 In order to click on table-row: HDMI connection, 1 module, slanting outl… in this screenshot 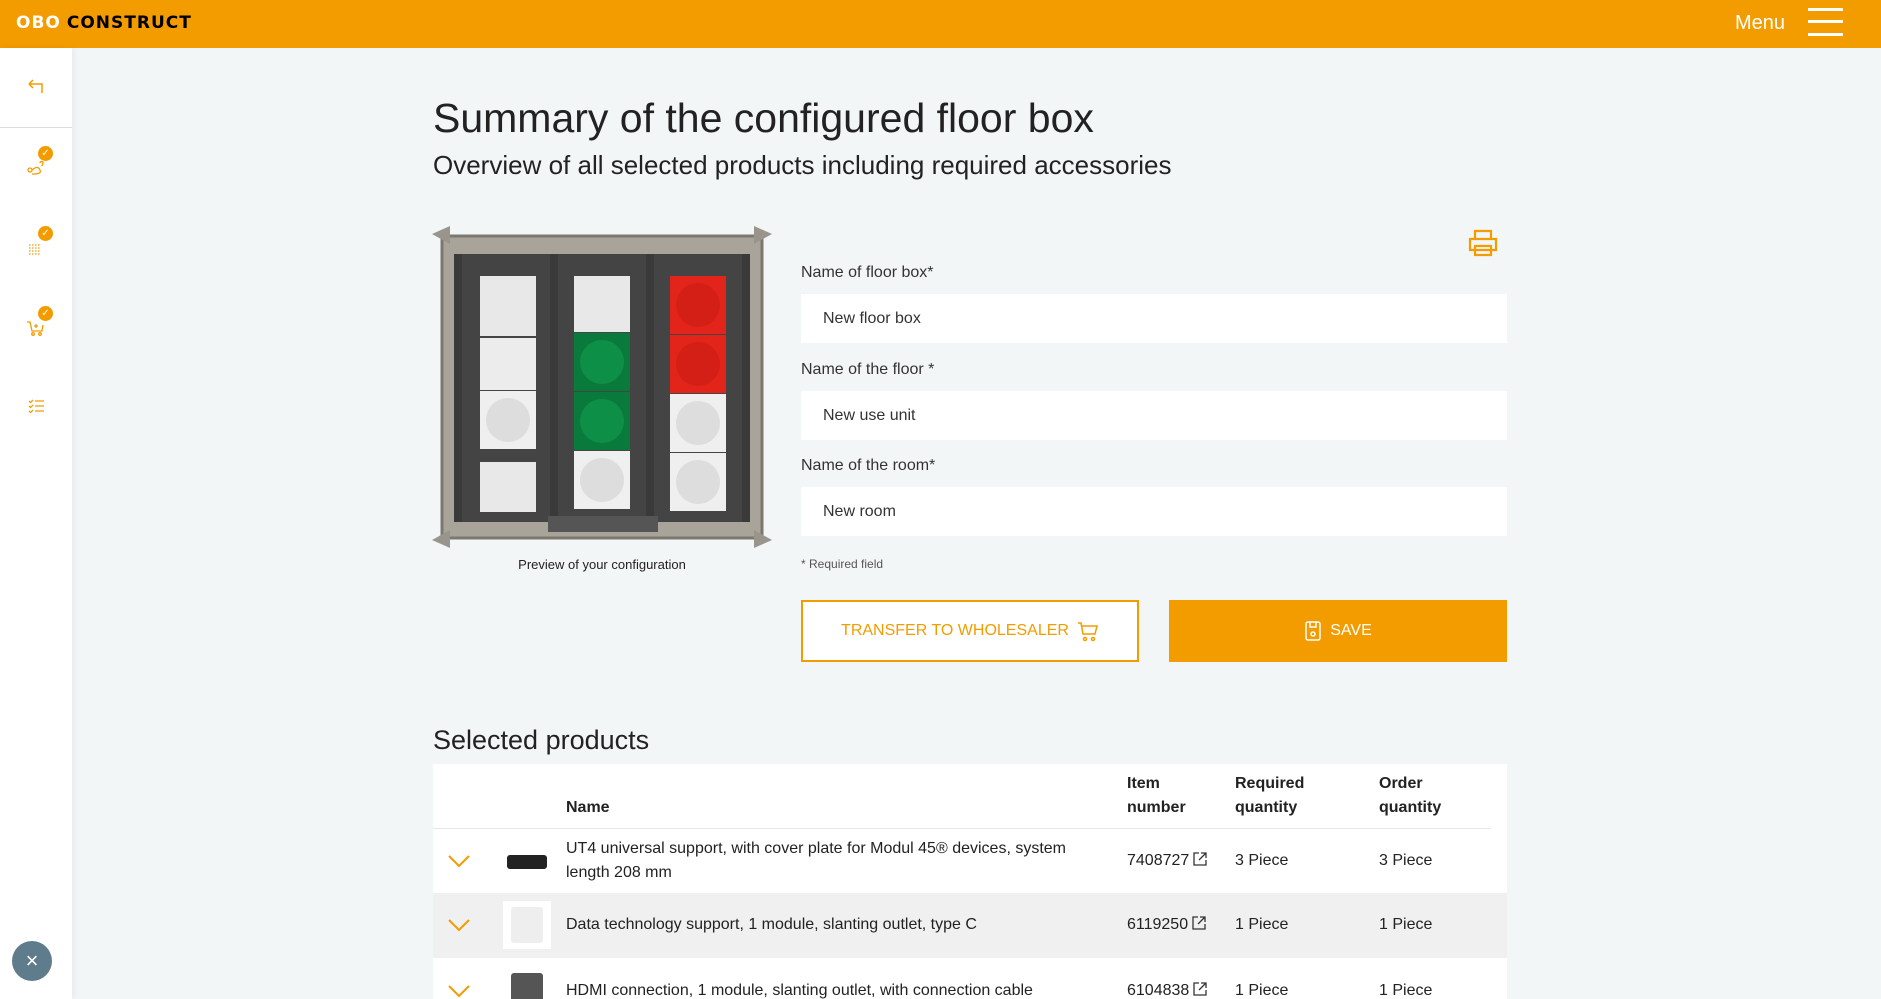, I will do `click(970, 979)`.